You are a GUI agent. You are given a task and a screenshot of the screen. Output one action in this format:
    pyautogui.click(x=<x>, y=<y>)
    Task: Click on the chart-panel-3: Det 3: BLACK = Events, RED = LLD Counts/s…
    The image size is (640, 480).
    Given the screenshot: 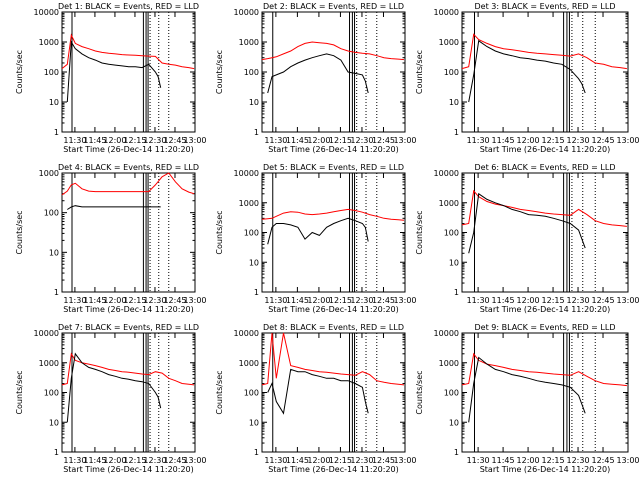 What is the action you would take?
    pyautogui.click(x=527, y=78)
    